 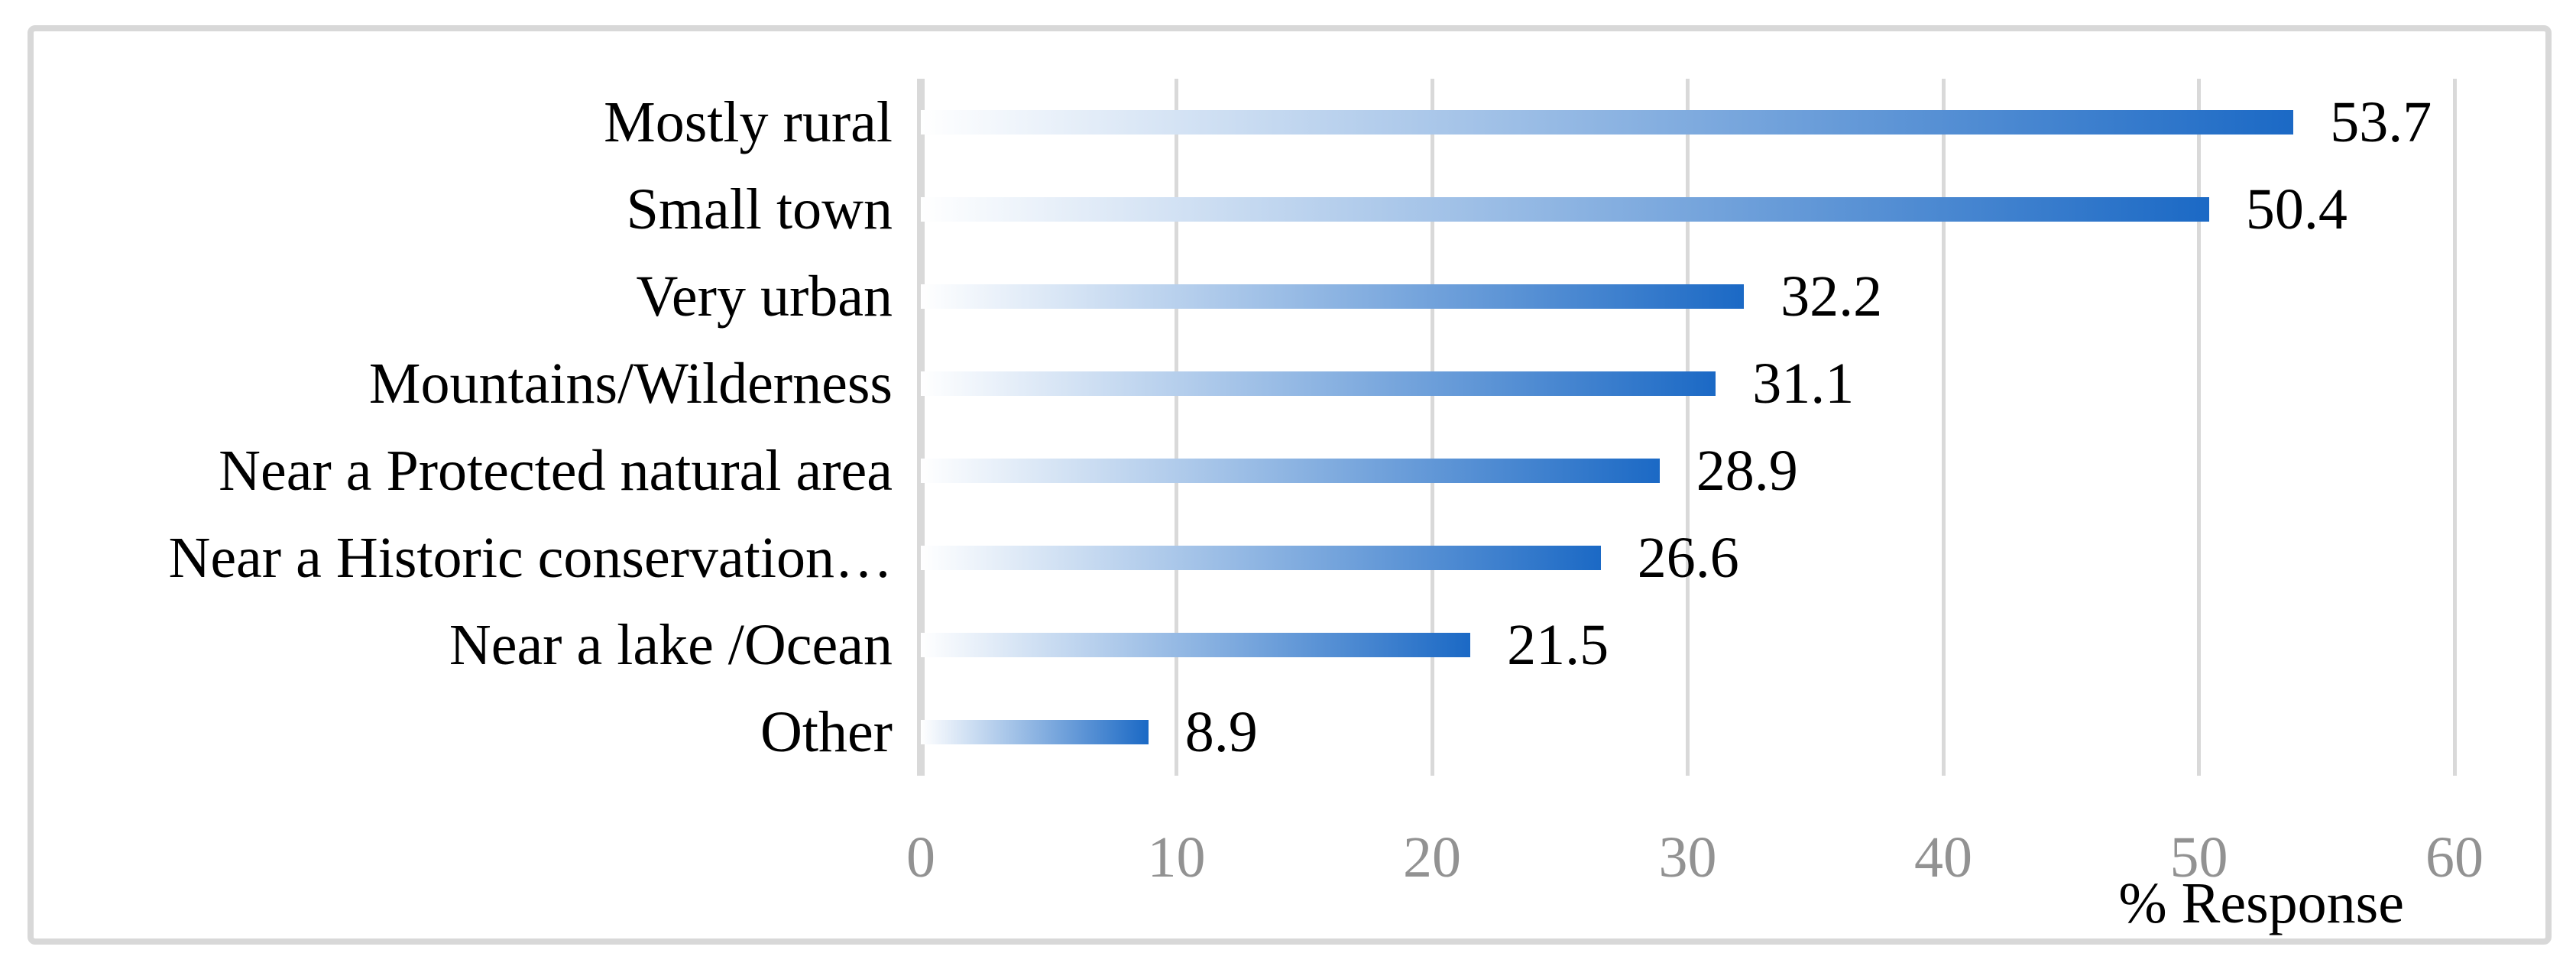 What do you see at coordinates (921, 427) in the screenshot?
I see `y-axis-line` at bounding box center [921, 427].